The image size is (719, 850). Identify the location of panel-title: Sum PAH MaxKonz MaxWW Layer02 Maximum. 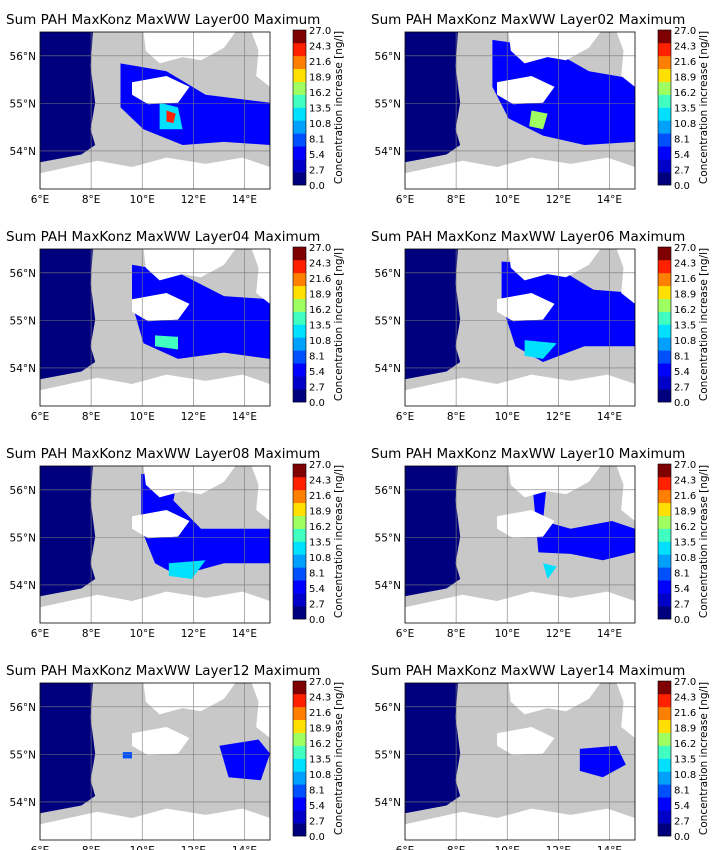
(528, 20).